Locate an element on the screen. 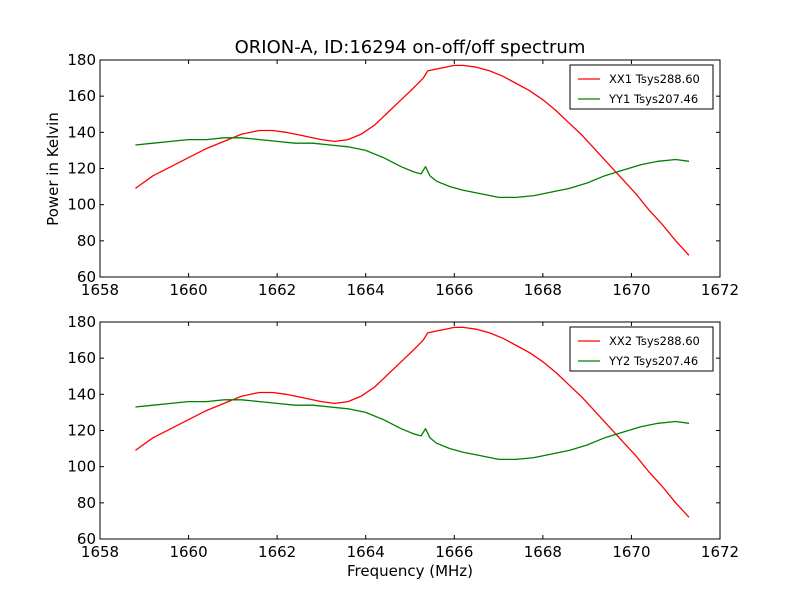  top-y-tick-label: 180 is located at coordinates (81, 60).